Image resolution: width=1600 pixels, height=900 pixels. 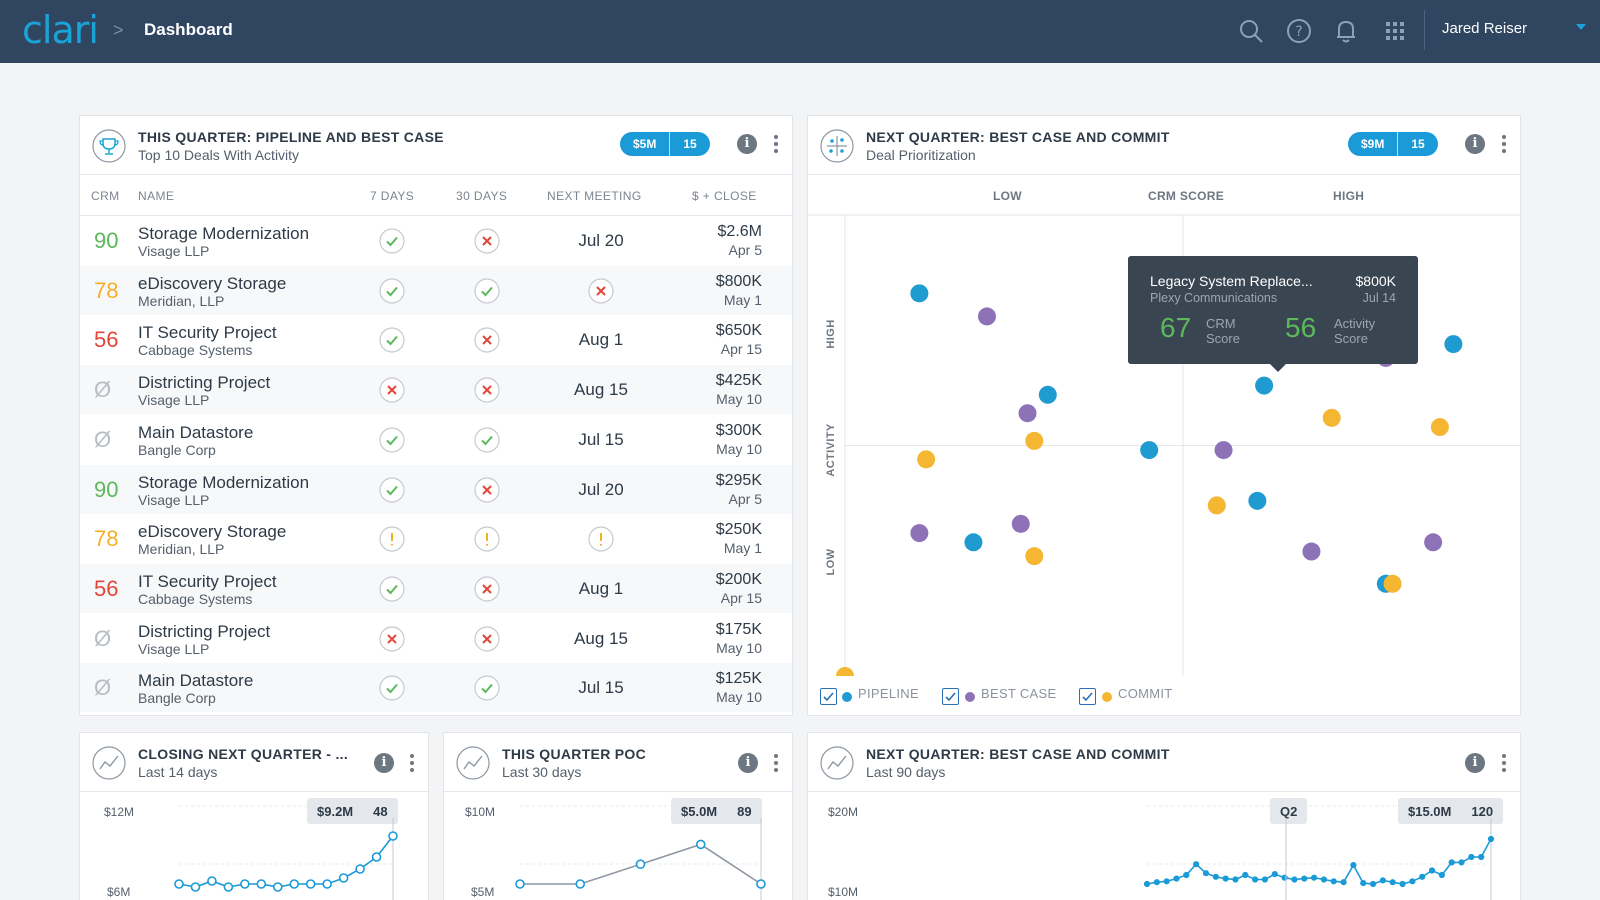 I want to click on breadcrumb-dashboard: Dashboard, so click(x=188, y=29).